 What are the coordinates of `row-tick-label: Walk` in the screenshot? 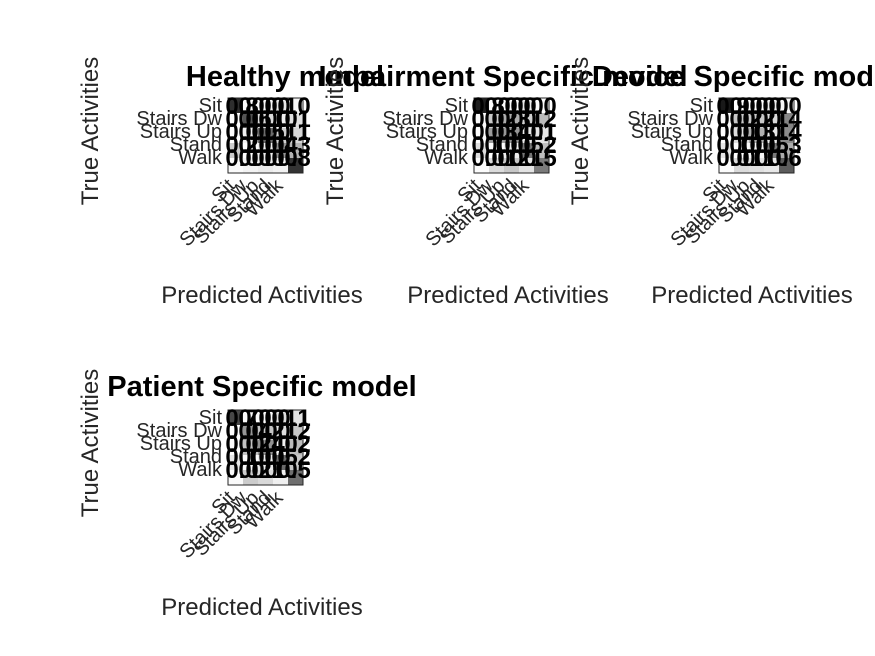 It's located at (200, 158).